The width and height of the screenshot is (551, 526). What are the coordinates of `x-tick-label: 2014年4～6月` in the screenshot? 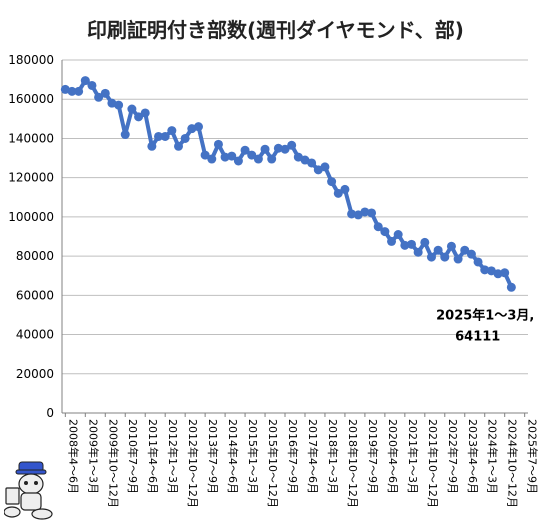 It's located at (233, 456).